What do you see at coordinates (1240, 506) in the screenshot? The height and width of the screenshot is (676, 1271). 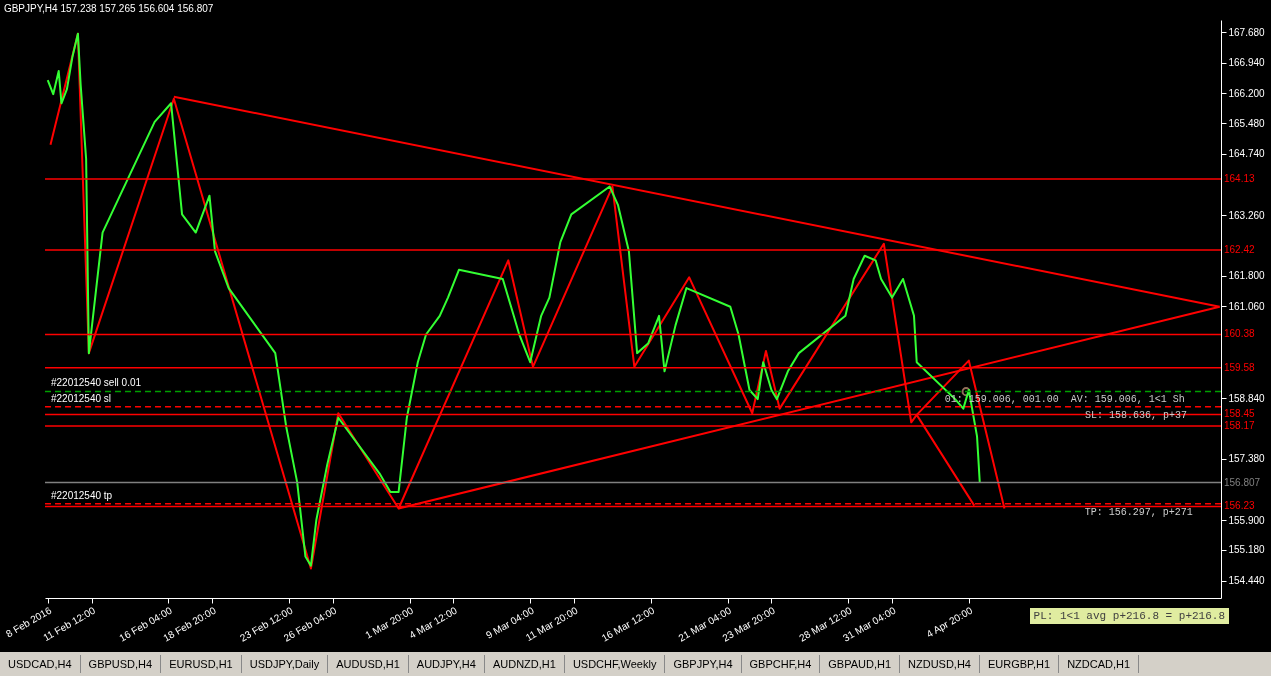 I see `ref-line-label: 156.23` at bounding box center [1240, 506].